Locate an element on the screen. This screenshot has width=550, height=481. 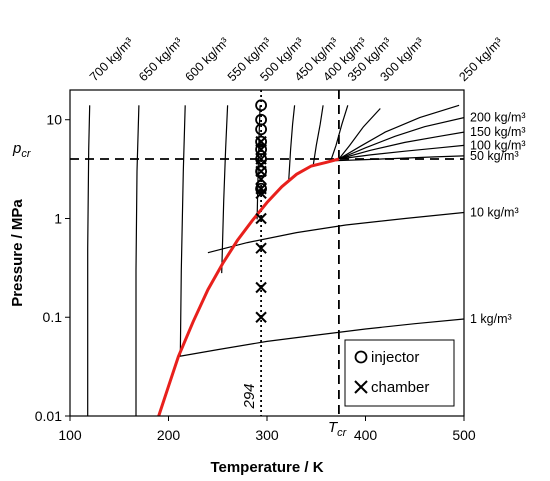
legend-injector-marker is located at coordinates (361, 357).